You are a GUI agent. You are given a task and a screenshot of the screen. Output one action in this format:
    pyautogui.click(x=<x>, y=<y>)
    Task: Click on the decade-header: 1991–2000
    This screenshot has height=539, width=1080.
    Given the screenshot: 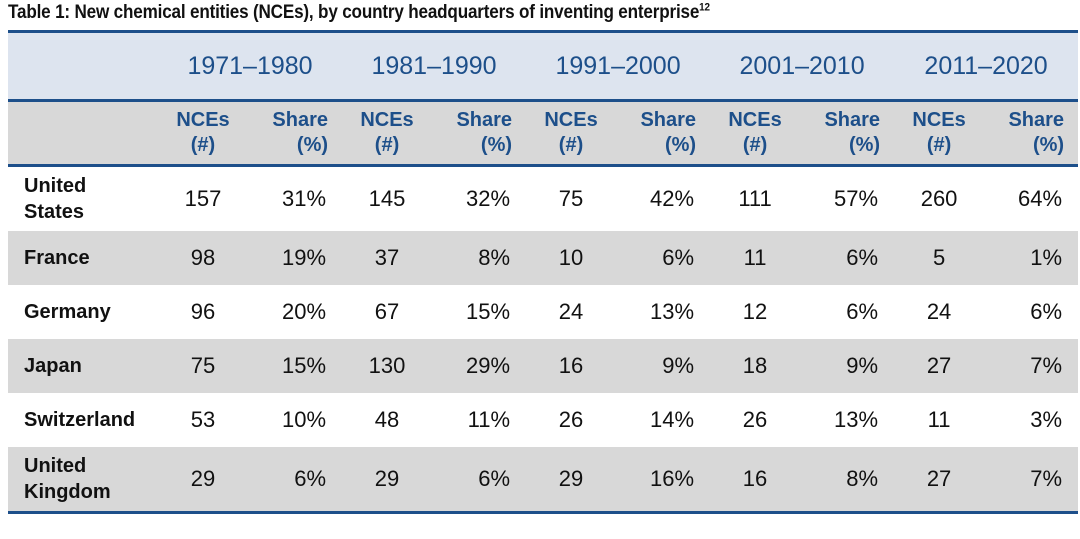 What is the action you would take?
    pyautogui.click(x=618, y=66)
    